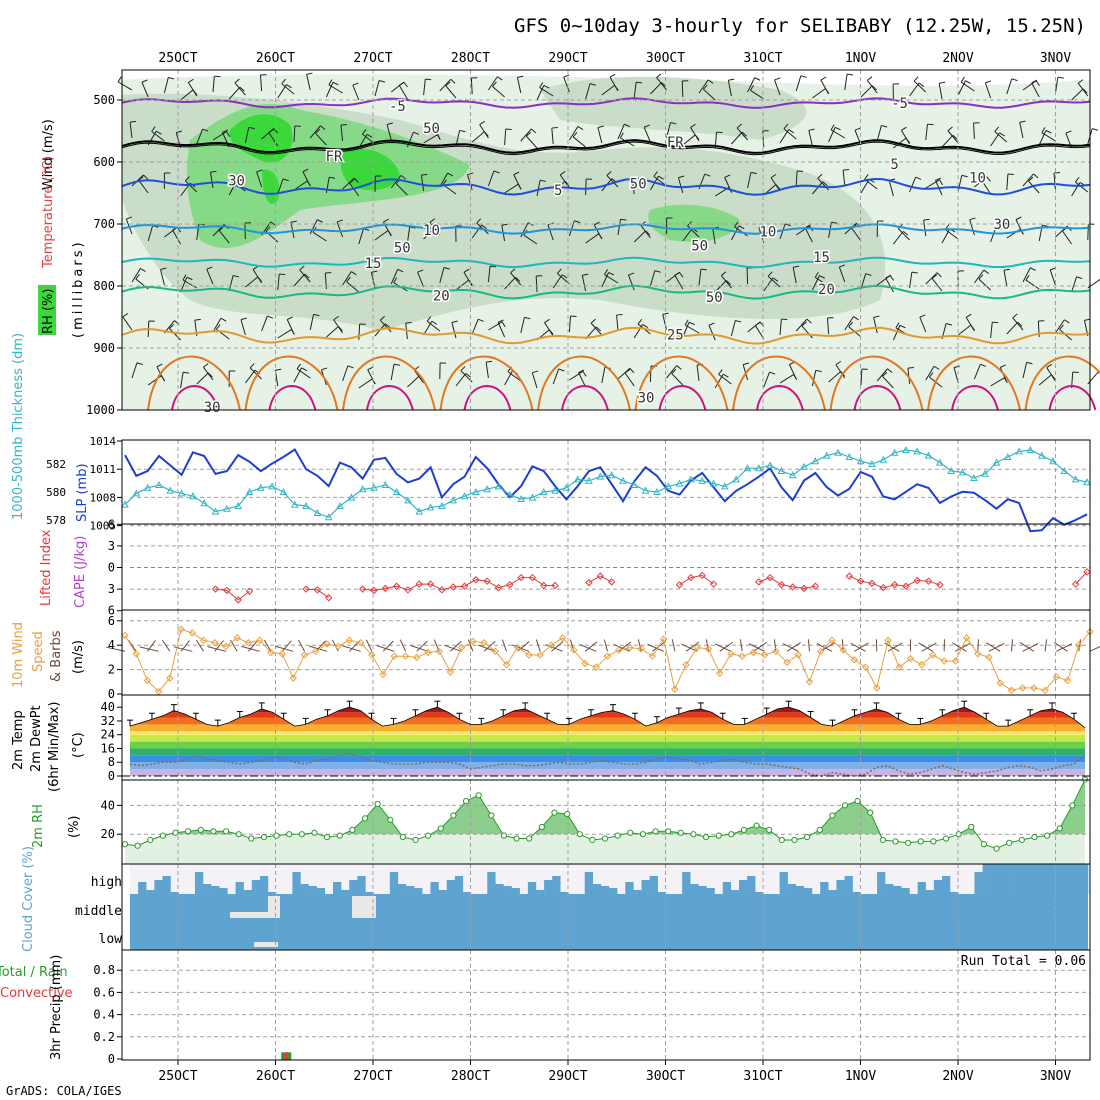 The width and height of the screenshot is (1100, 1100). Describe the element at coordinates (103, 469) in the screenshot. I see `y-tick-label: 1011` at that location.